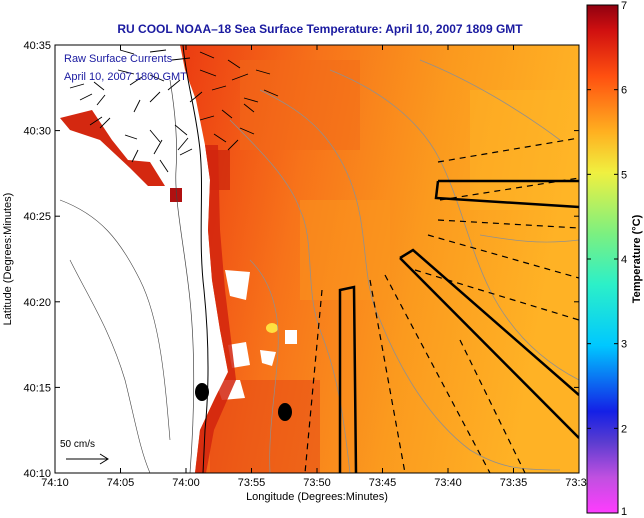 Image resolution: width=644 pixels, height=518 pixels. What do you see at coordinates (624, 175) in the screenshot?
I see `colorbar-tick-label: 5` at bounding box center [624, 175].